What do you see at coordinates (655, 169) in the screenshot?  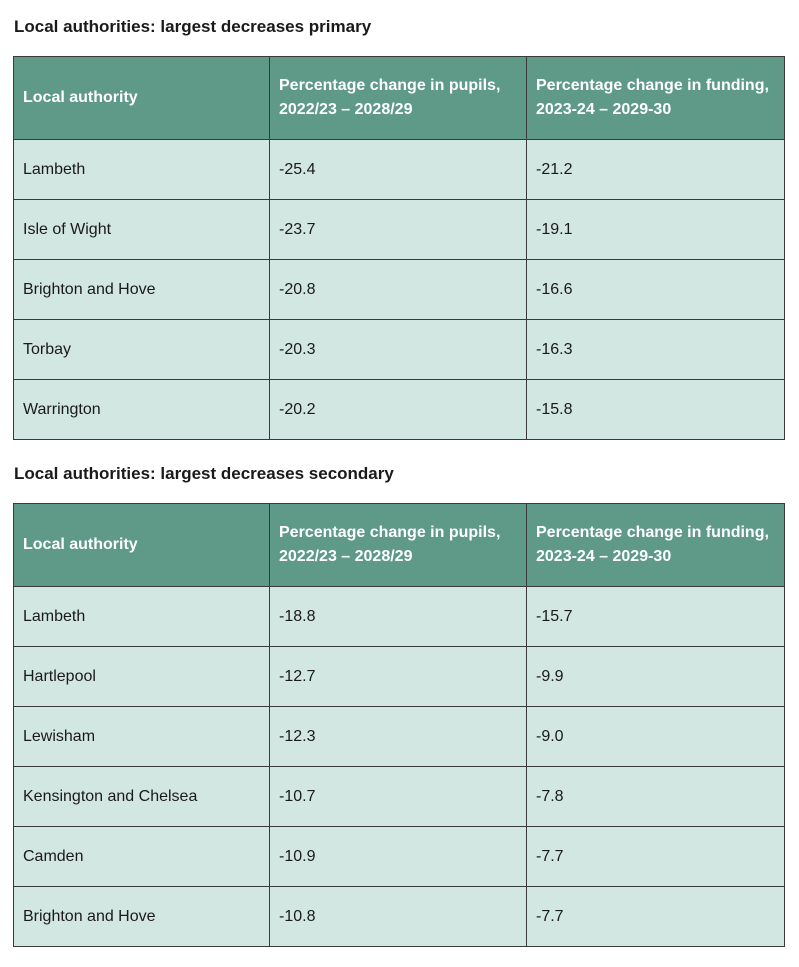 I see `cell-funding-change: -21.2` at bounding box center [655, 169].